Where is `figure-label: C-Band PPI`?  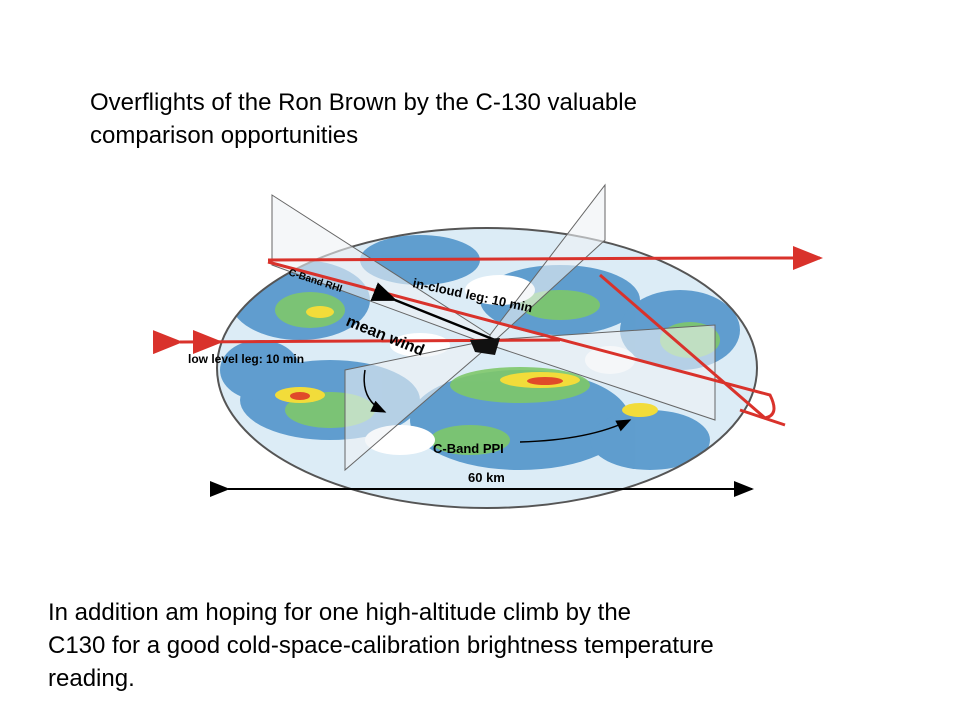 figure-label: C-Band PPI is located at coordinates (468, 448).